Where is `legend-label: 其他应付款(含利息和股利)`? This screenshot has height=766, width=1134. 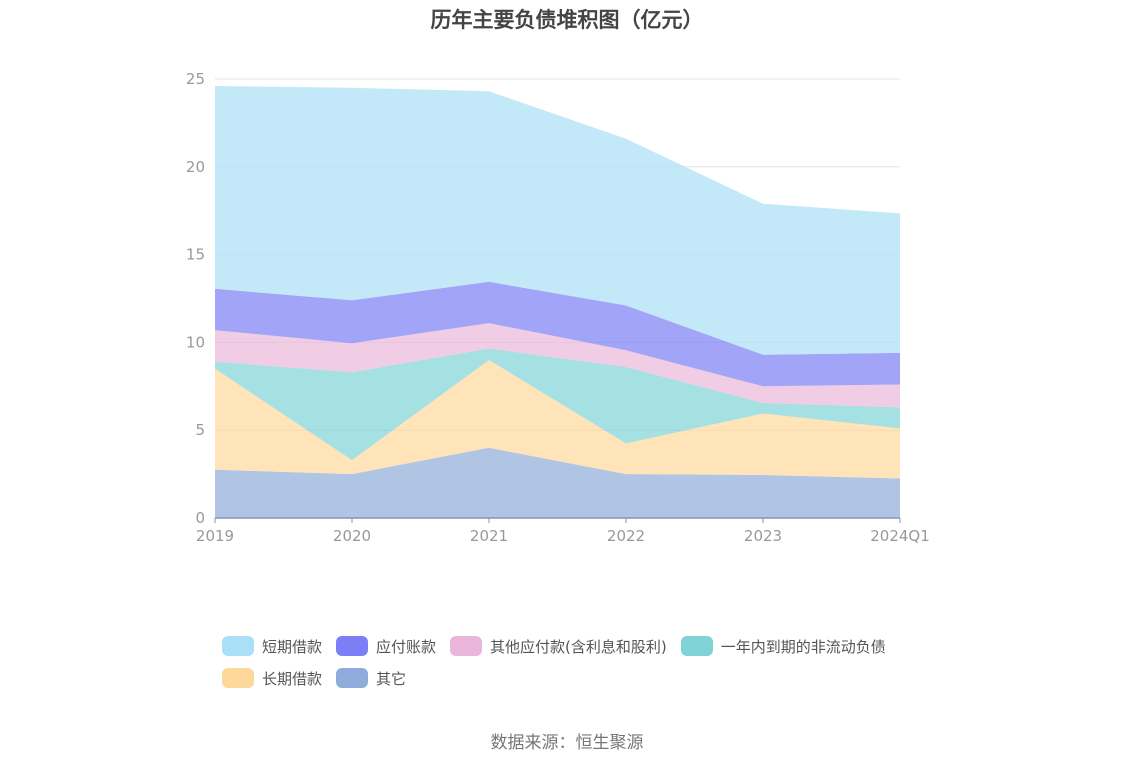 legend-label: 其他应付款(含利息和股利) is located at coordinates (578, 646).